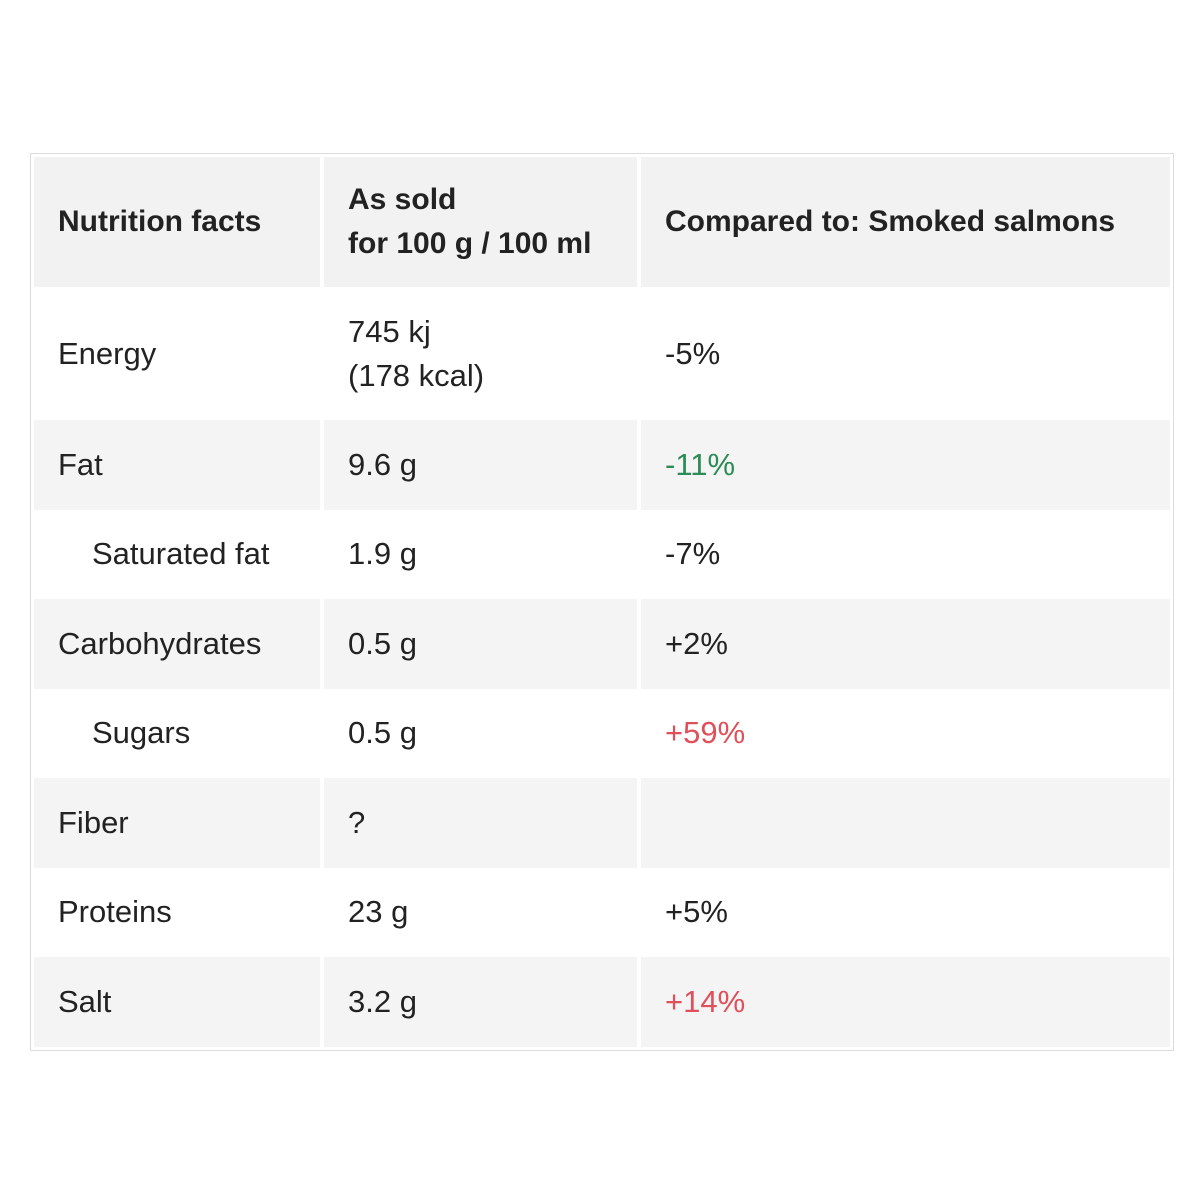 This screenshot has width=1200, height=1200. What do you see at coordinates (480, 554) in the screenshot?
I see `nutrient-value: 1.9 g` at bounding box center [480, 554].